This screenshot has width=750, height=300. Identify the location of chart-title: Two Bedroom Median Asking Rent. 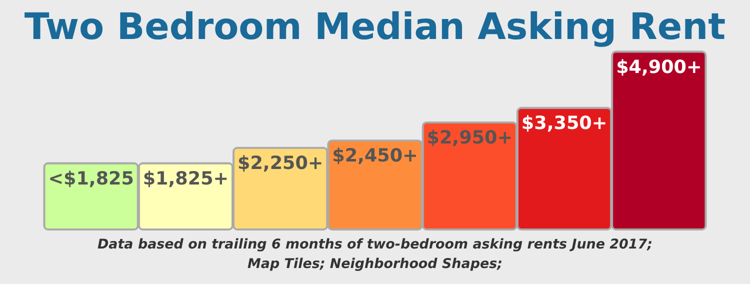
(375, 26).